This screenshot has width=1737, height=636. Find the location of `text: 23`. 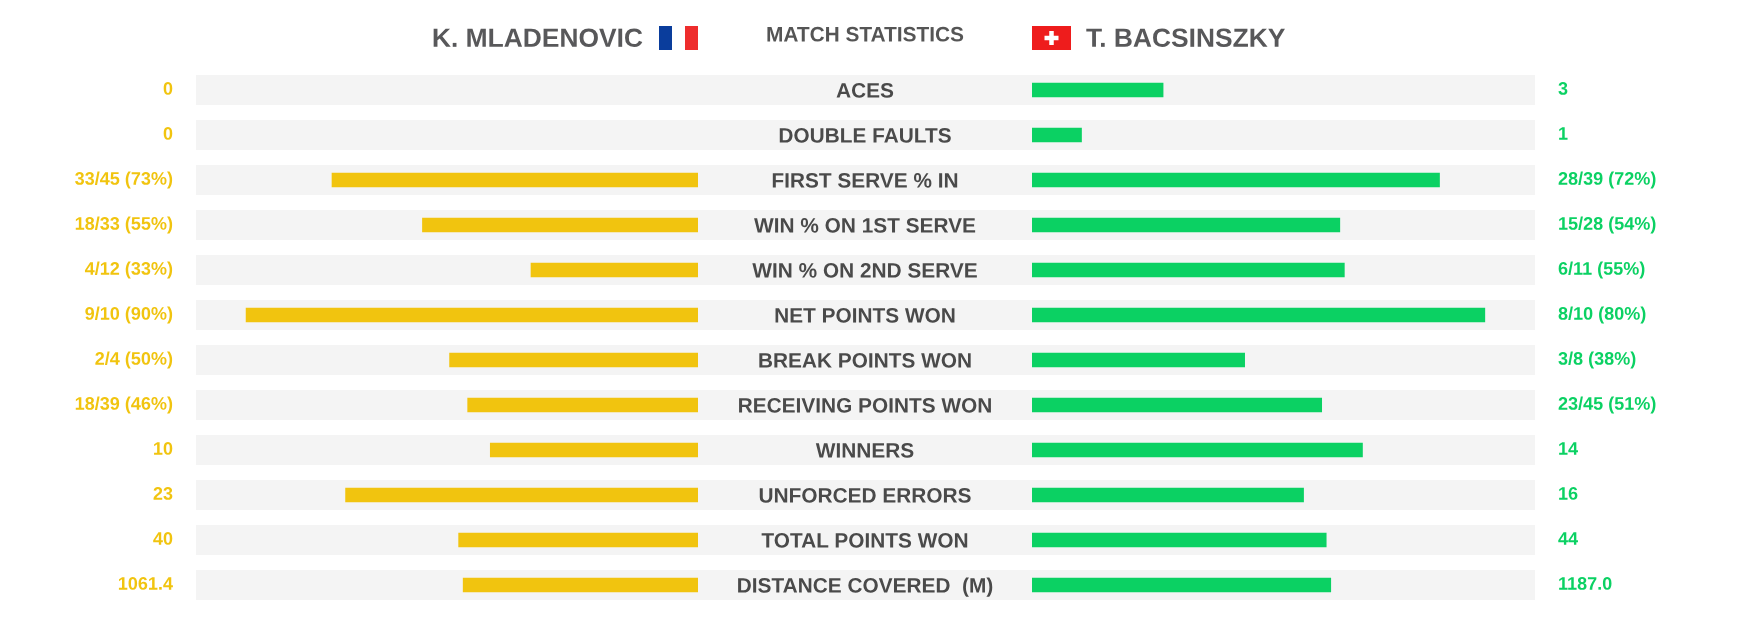

text: 23 is located at coordinates (163, 493).